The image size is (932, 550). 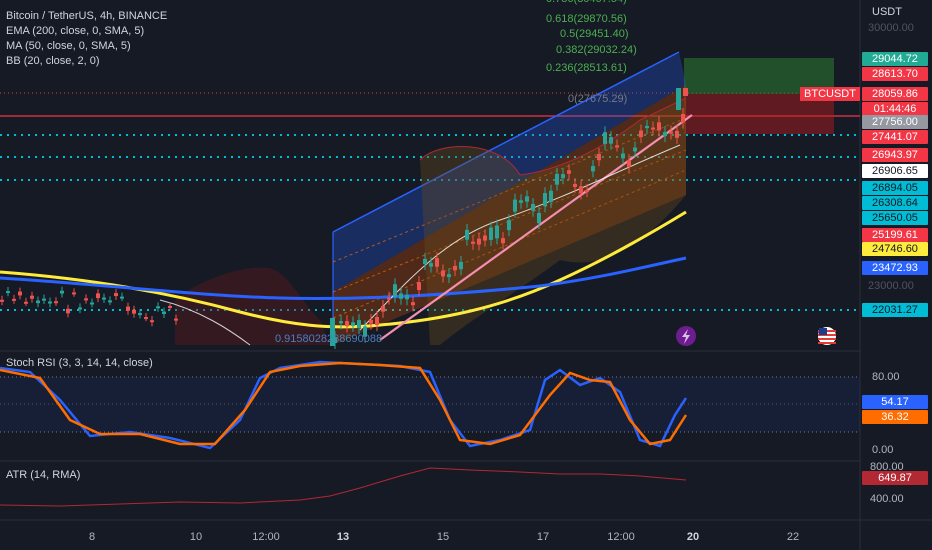 What do you see at coordinates (443, 537) in the screenshot?
I see `time-axis-label: 15` at bounding box center [443, 537].